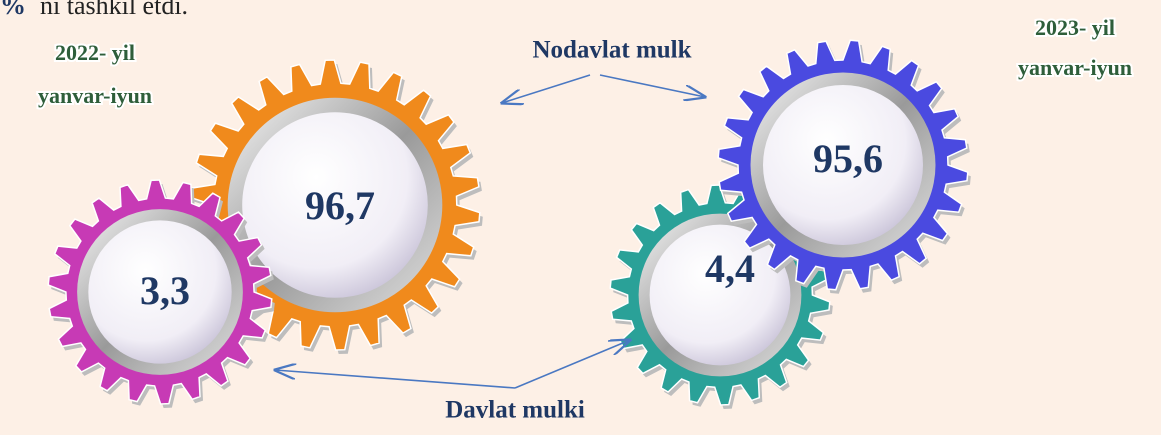 This screenshot has width=1161, height=435. What do you see at coordinates (515, 410) in the screenshot?
I see `label-state: Davlat mulki` at bounding box center [515, 410].